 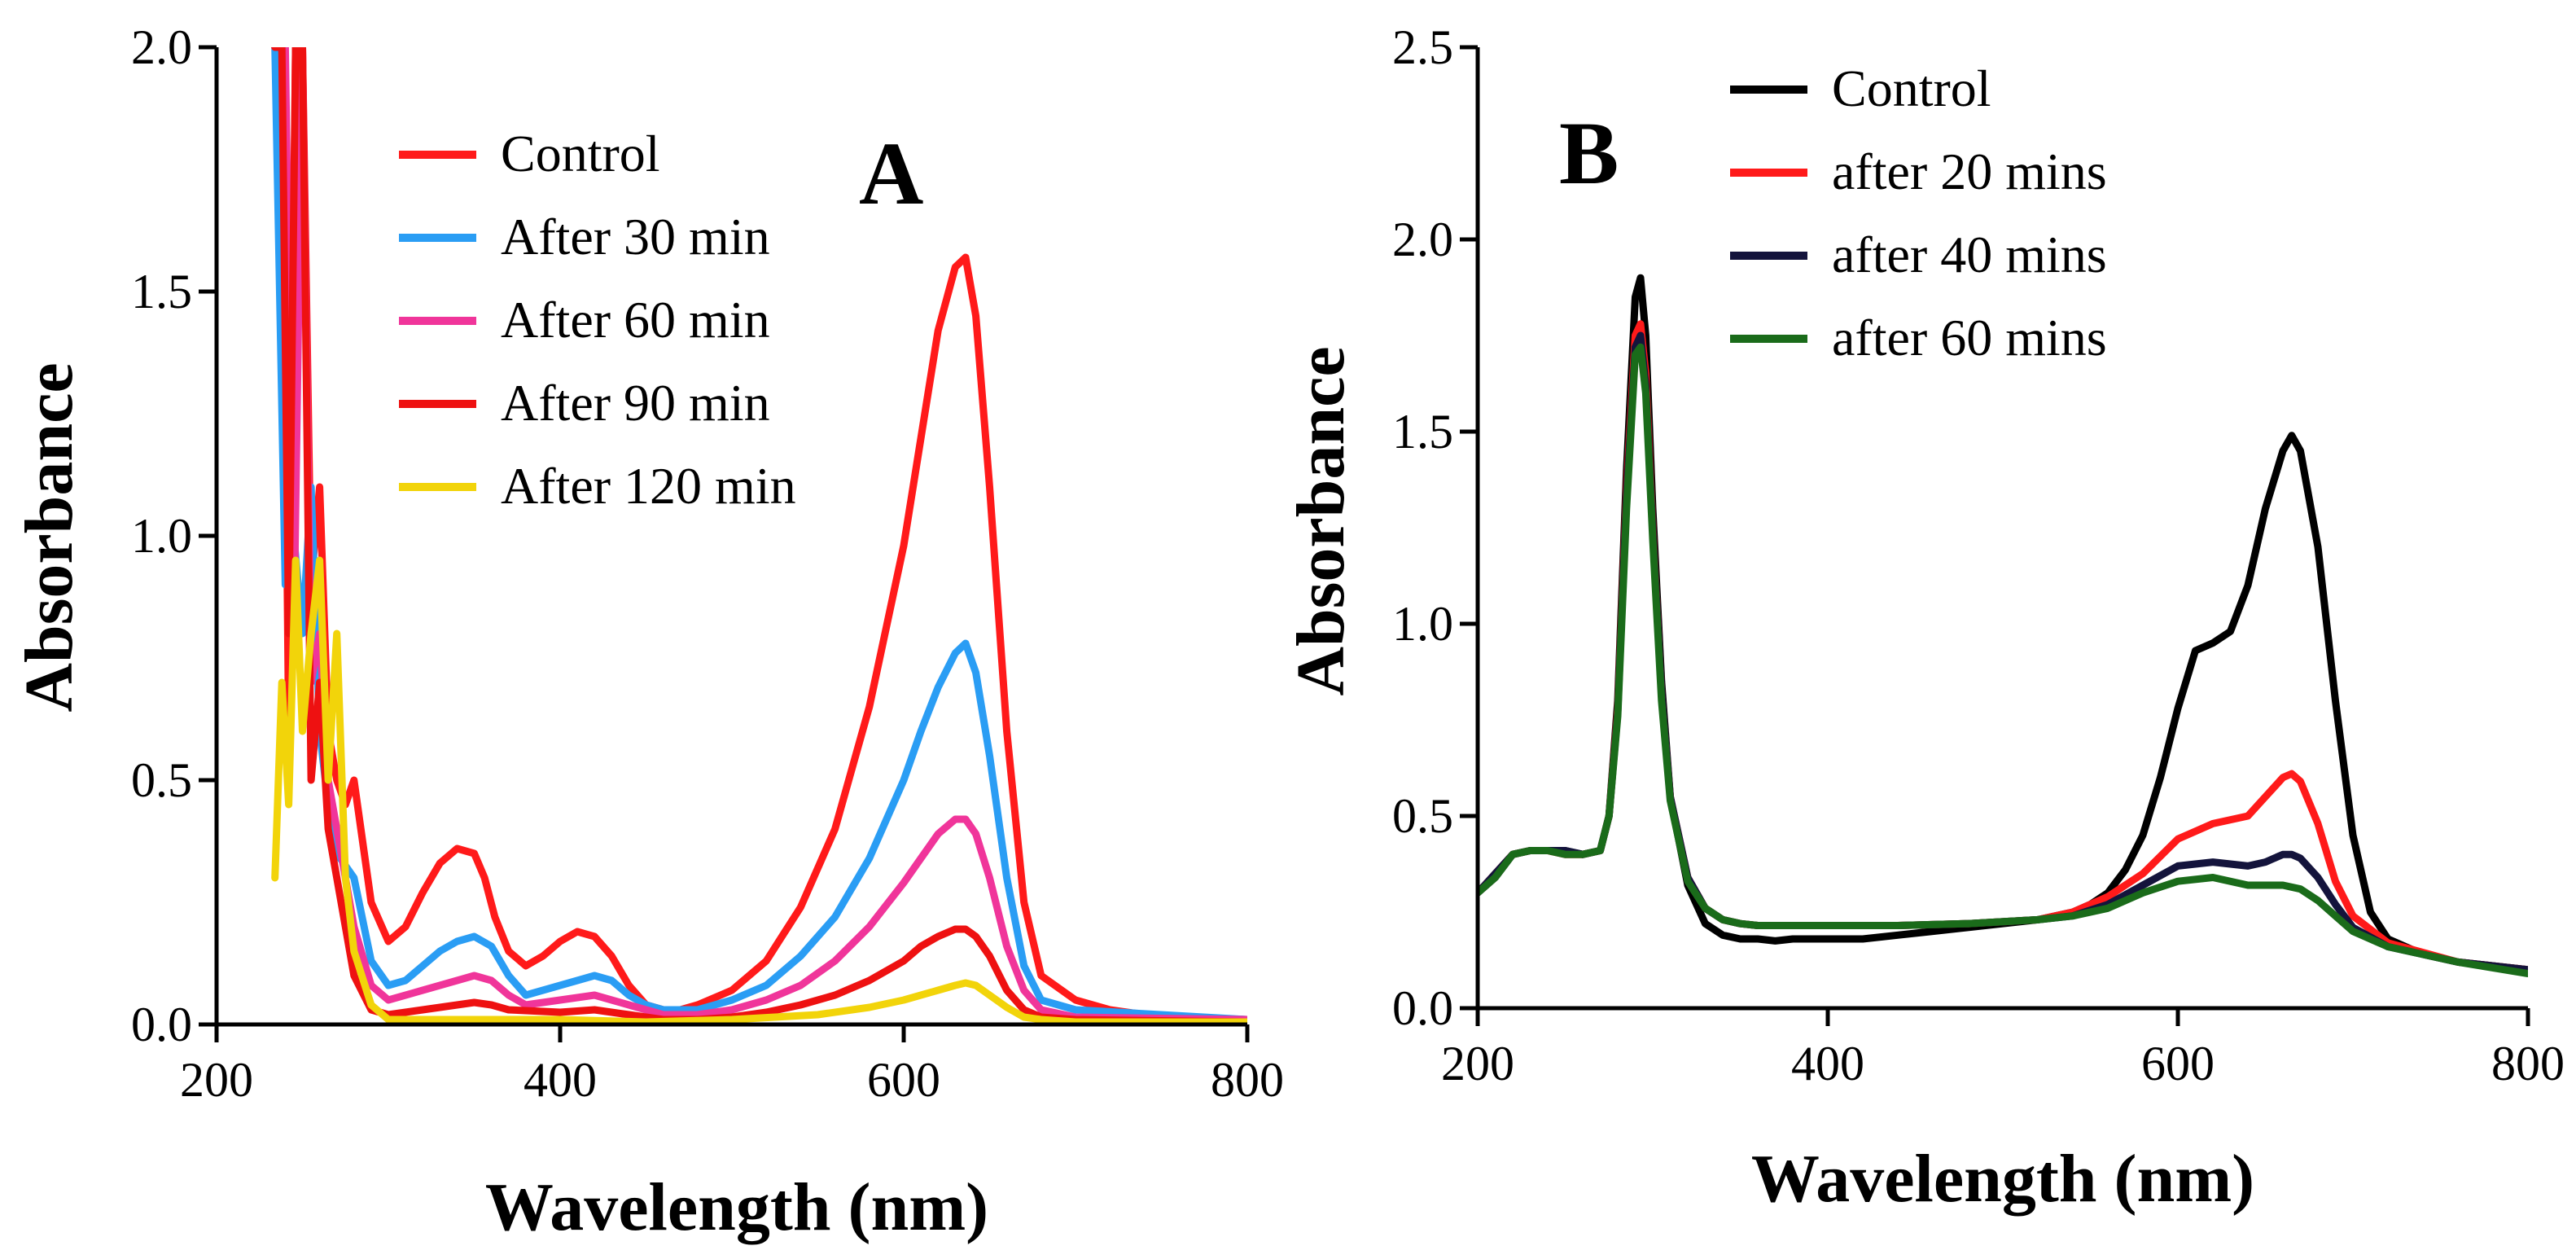 I want to click on panel-b-x-tick-label-0: 200, so click(x=1477, y=1063).